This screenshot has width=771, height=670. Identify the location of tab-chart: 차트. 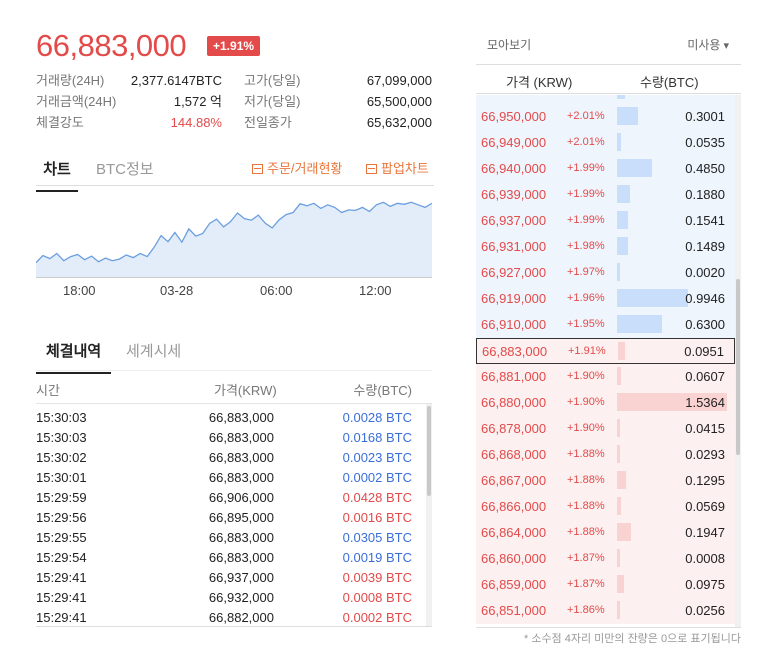
(57, 175).